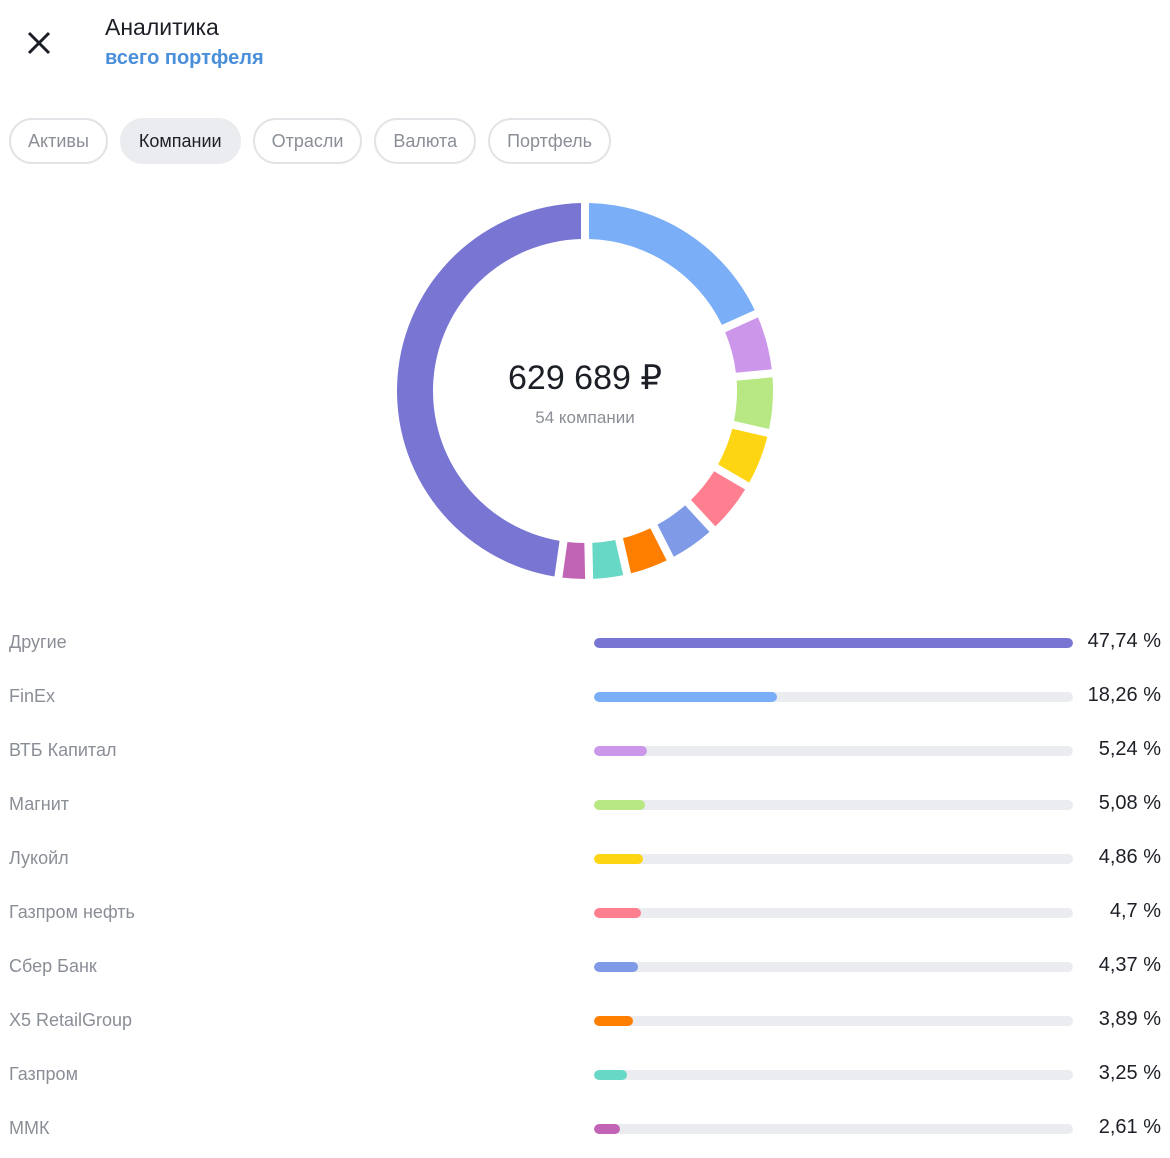 The image size is (1170, 1158). Describe the element at coordinates (29, 1128) in the screenshot. I see `company-name: ММК` at that location.